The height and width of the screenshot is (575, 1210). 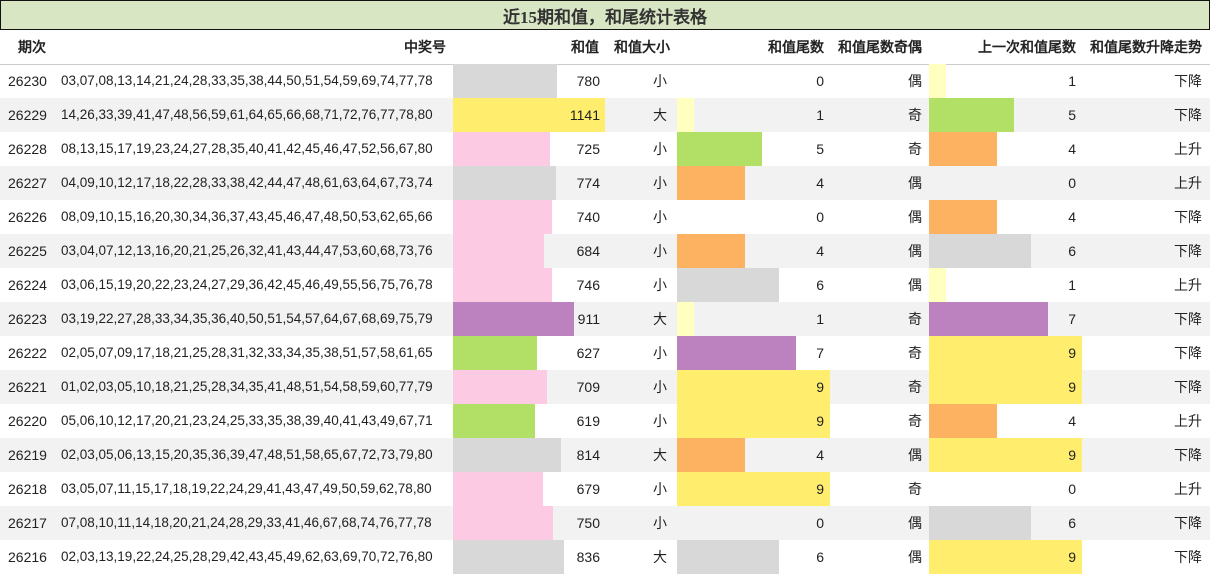 I want to click on sum-cell: 774, so click(x=588, y=183).